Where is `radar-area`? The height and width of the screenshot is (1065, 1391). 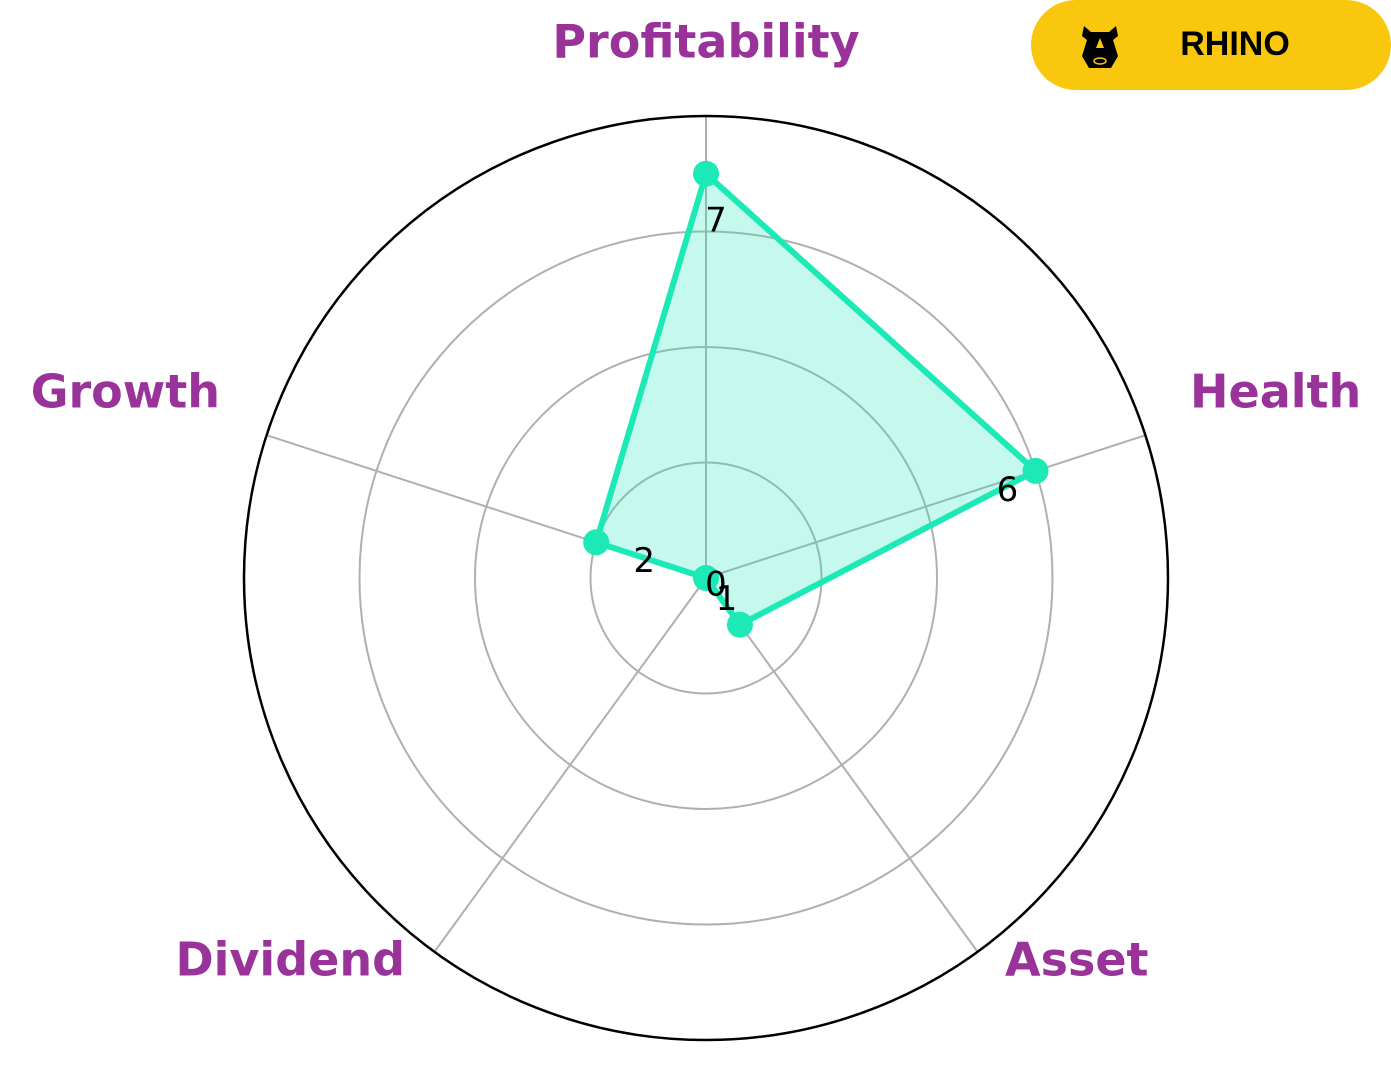 radar-area is located at coordinates (816, 399).